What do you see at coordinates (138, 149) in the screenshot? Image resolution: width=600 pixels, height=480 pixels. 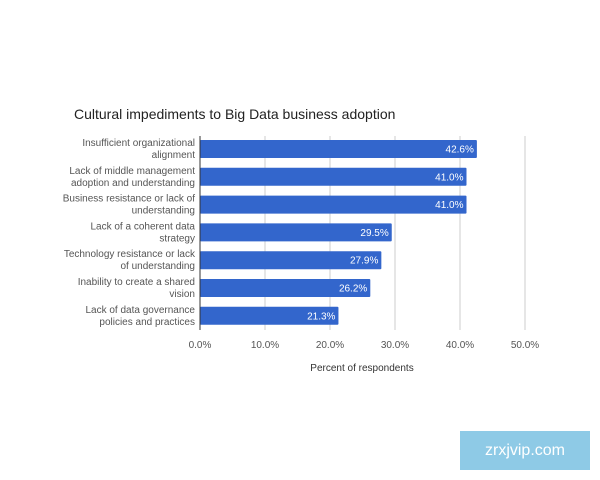 I see `category-label: Insufficient organizational alignment` at bounding box center [138, 149].